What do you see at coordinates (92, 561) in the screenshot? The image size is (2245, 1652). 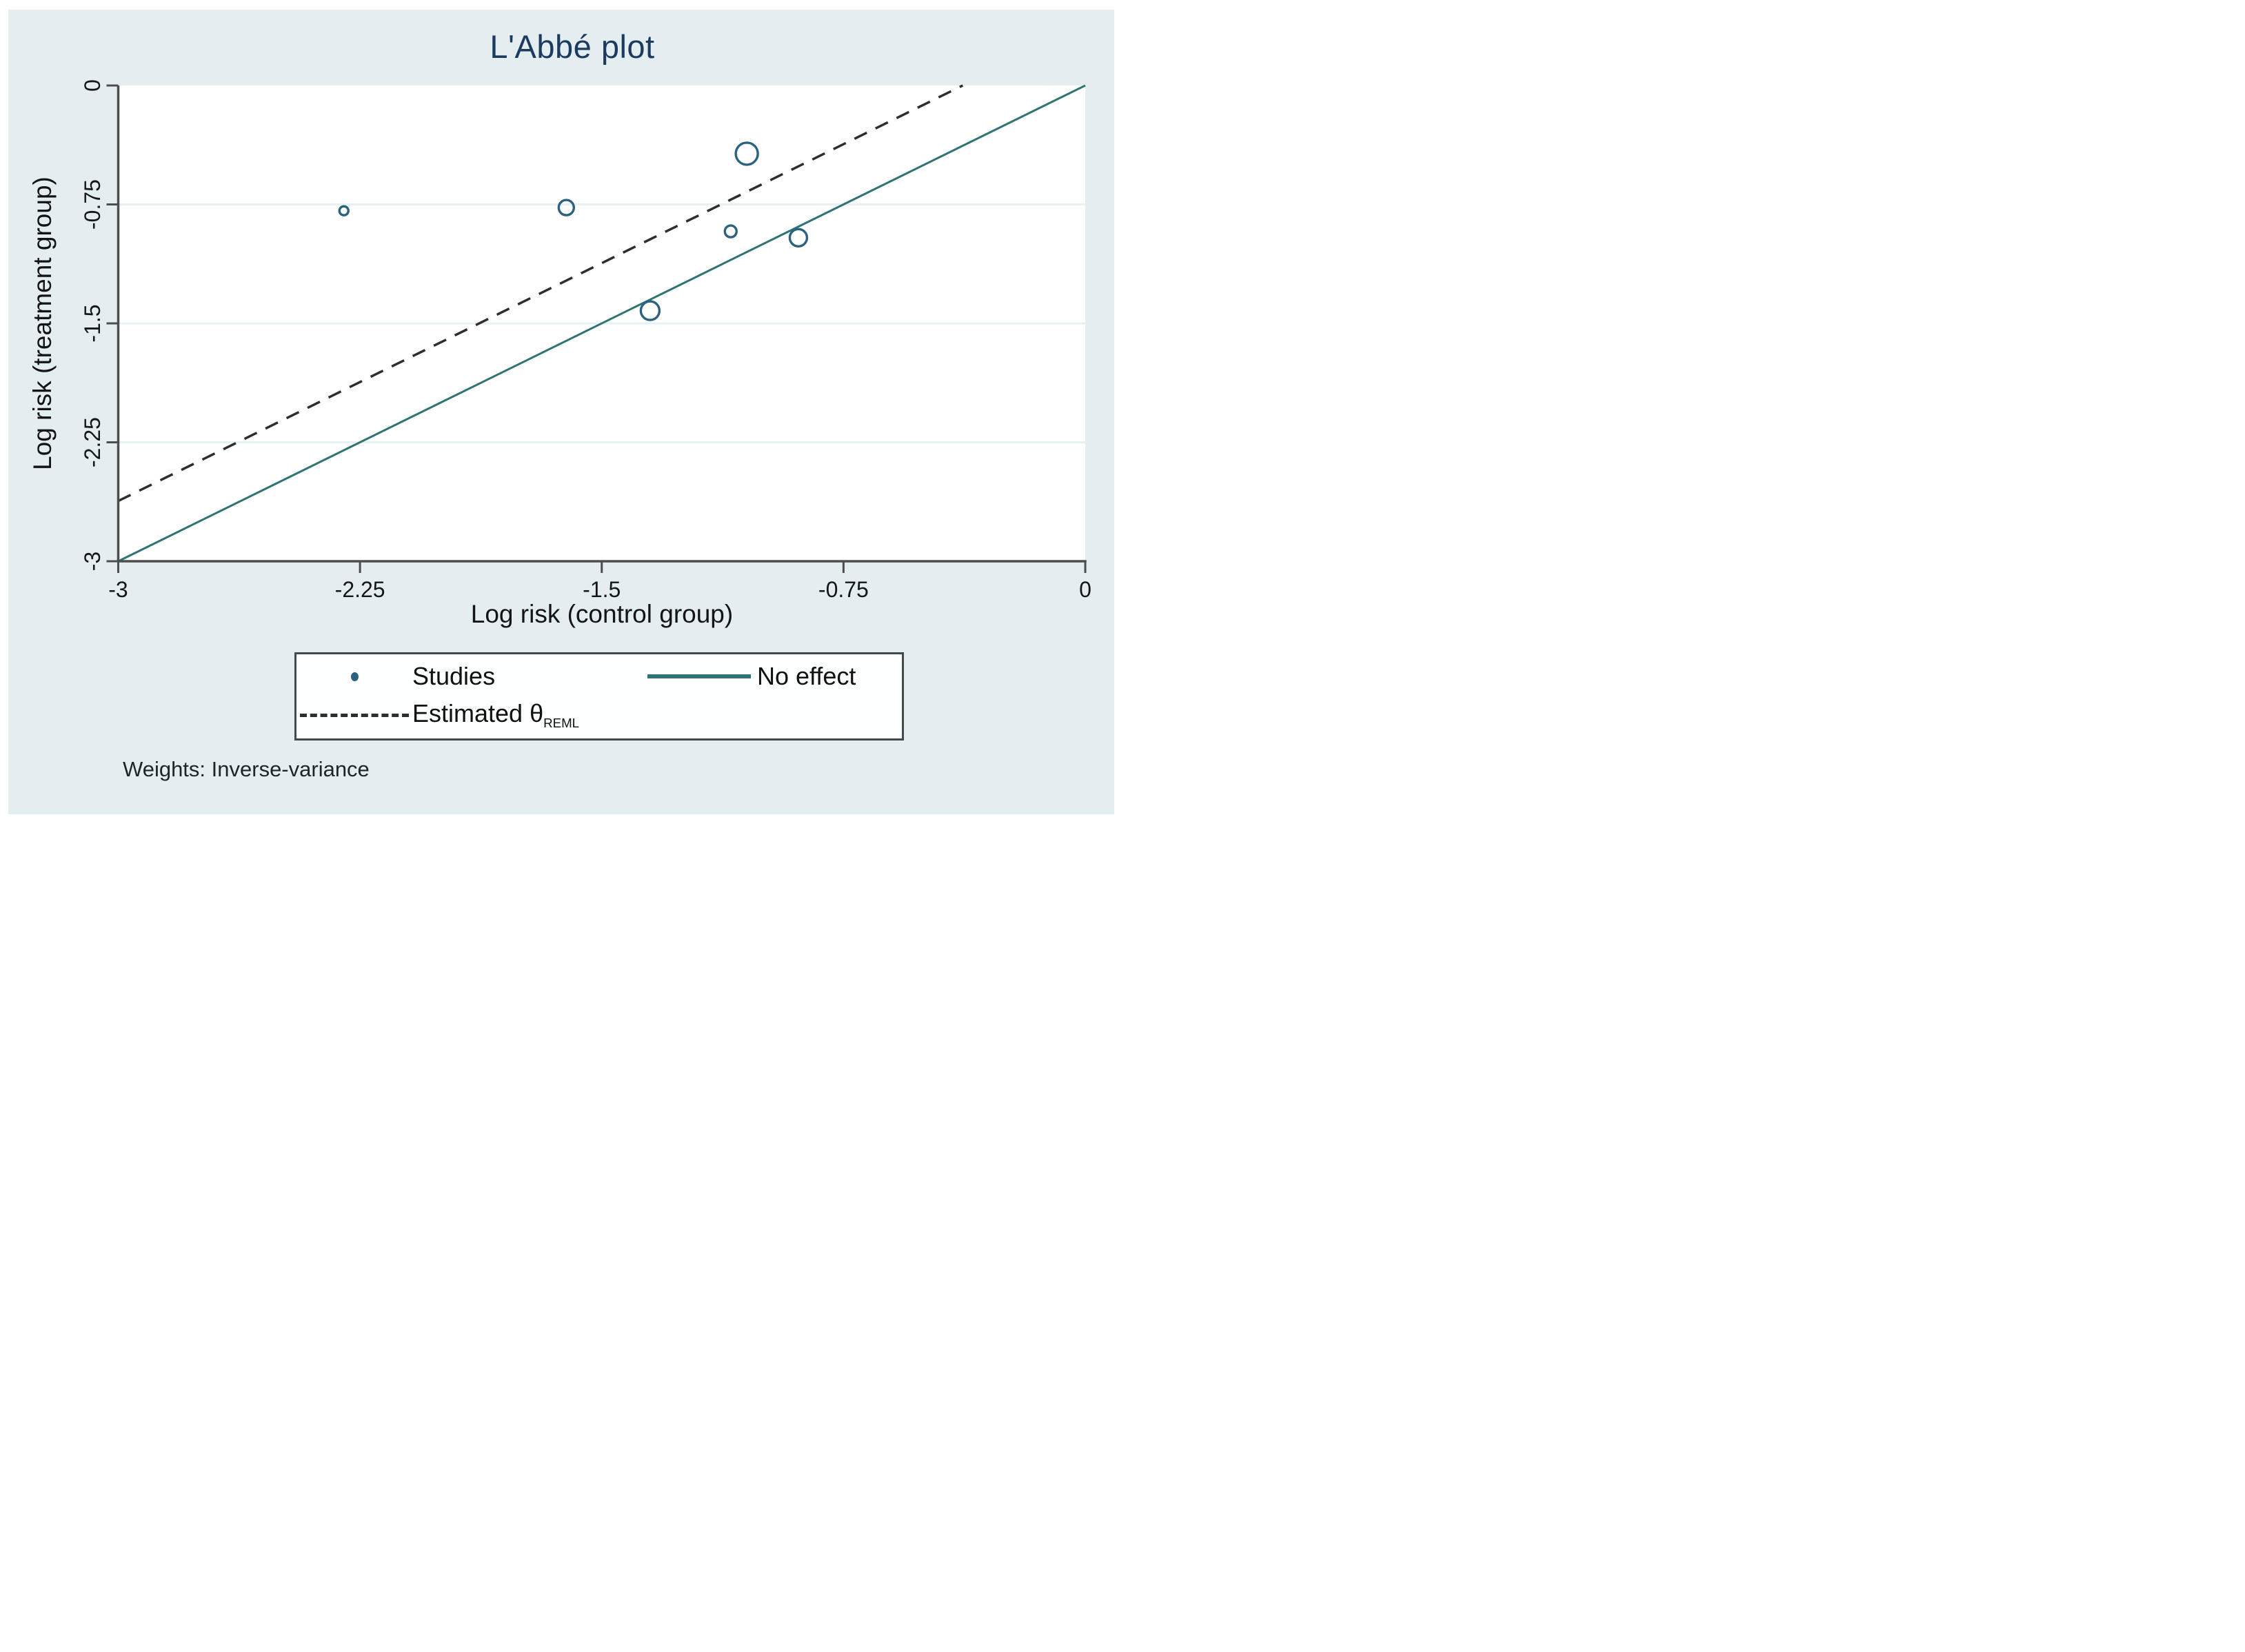 I see `y-tick-label: -3` at bounding box center [92, 561].